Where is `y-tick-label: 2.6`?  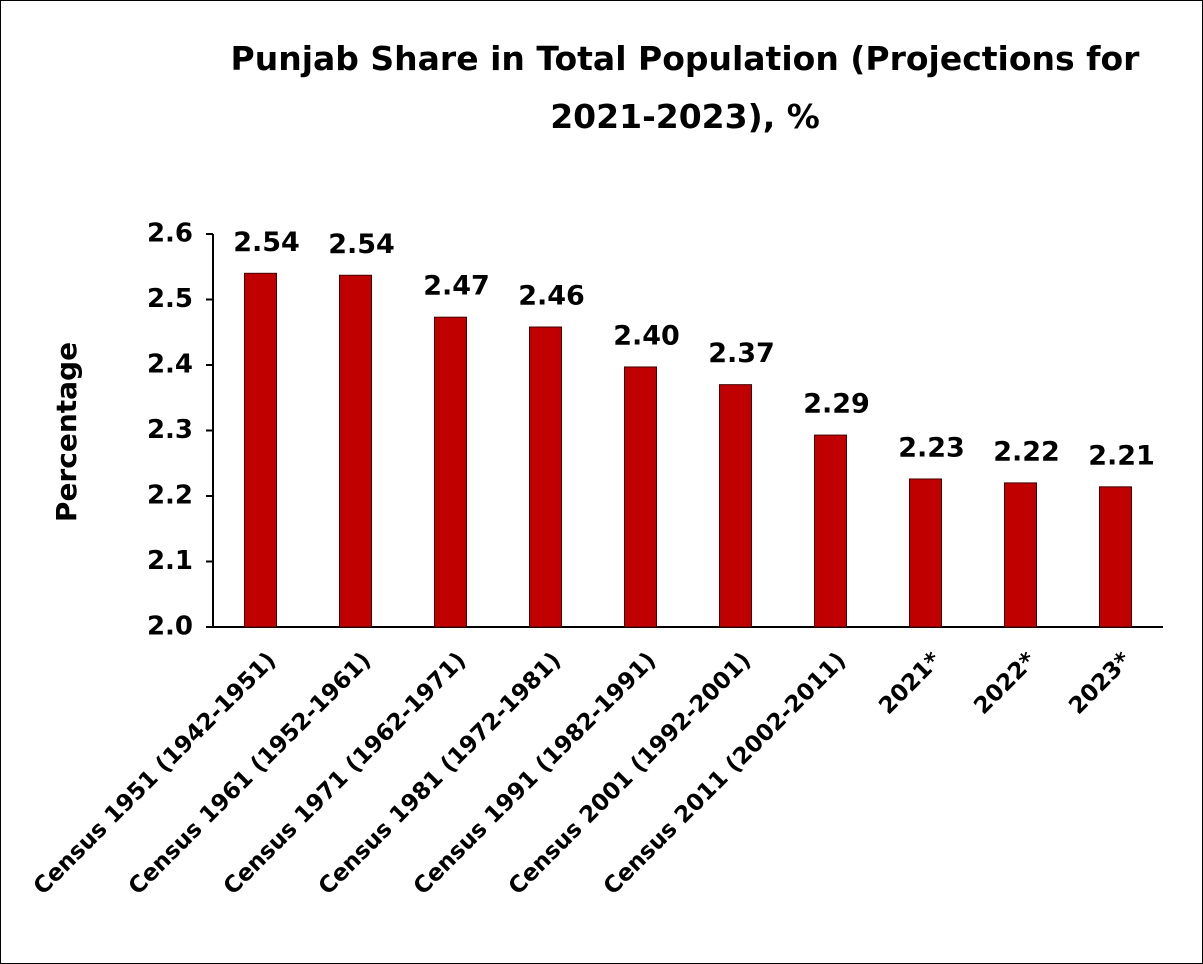
y-tick-label: 2.6 is located at coordinates (170, 234).